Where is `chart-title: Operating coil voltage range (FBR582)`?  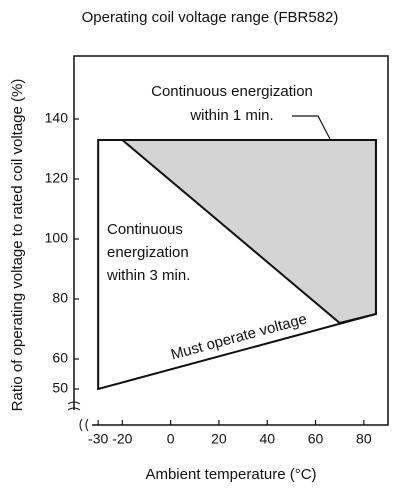
chart-title: Operating coil voltage range (FBR582) is located at coordinates (210, 17).